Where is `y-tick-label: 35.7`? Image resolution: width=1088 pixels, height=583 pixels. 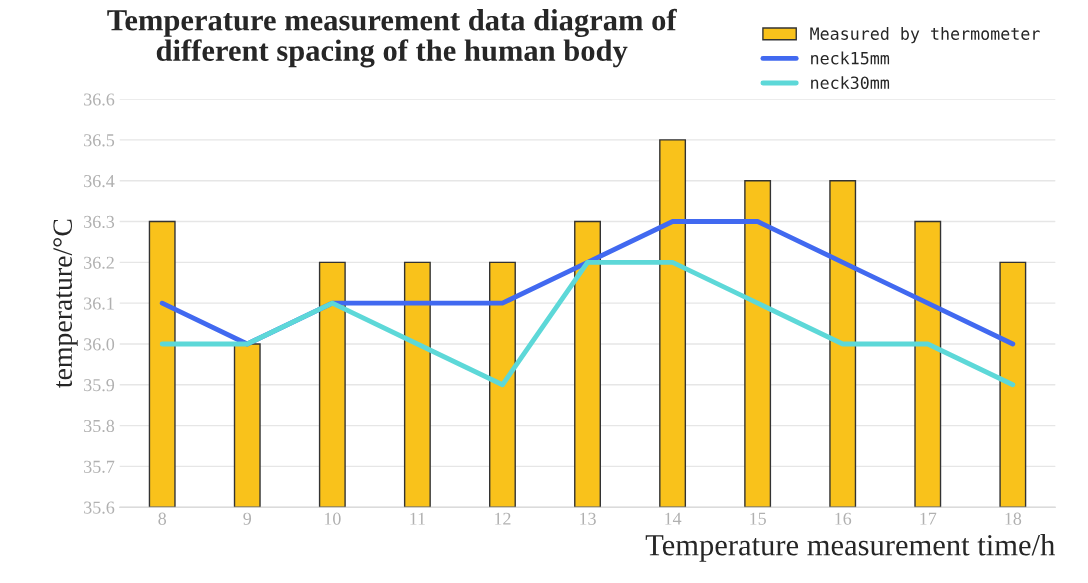 y-tick-label: 35.7 is located at coordinates (99, 466).